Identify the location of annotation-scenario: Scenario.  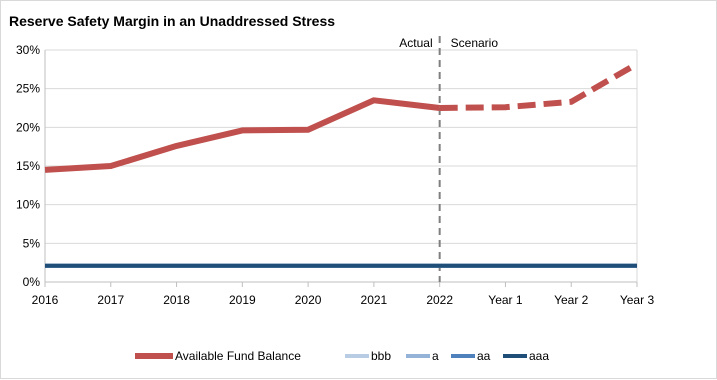
(475, 43).